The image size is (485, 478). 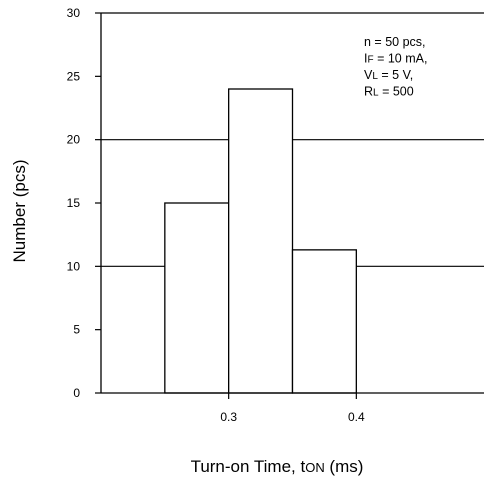 I want to click on y-tick-label-0: 0, so click(x=76, y=393).